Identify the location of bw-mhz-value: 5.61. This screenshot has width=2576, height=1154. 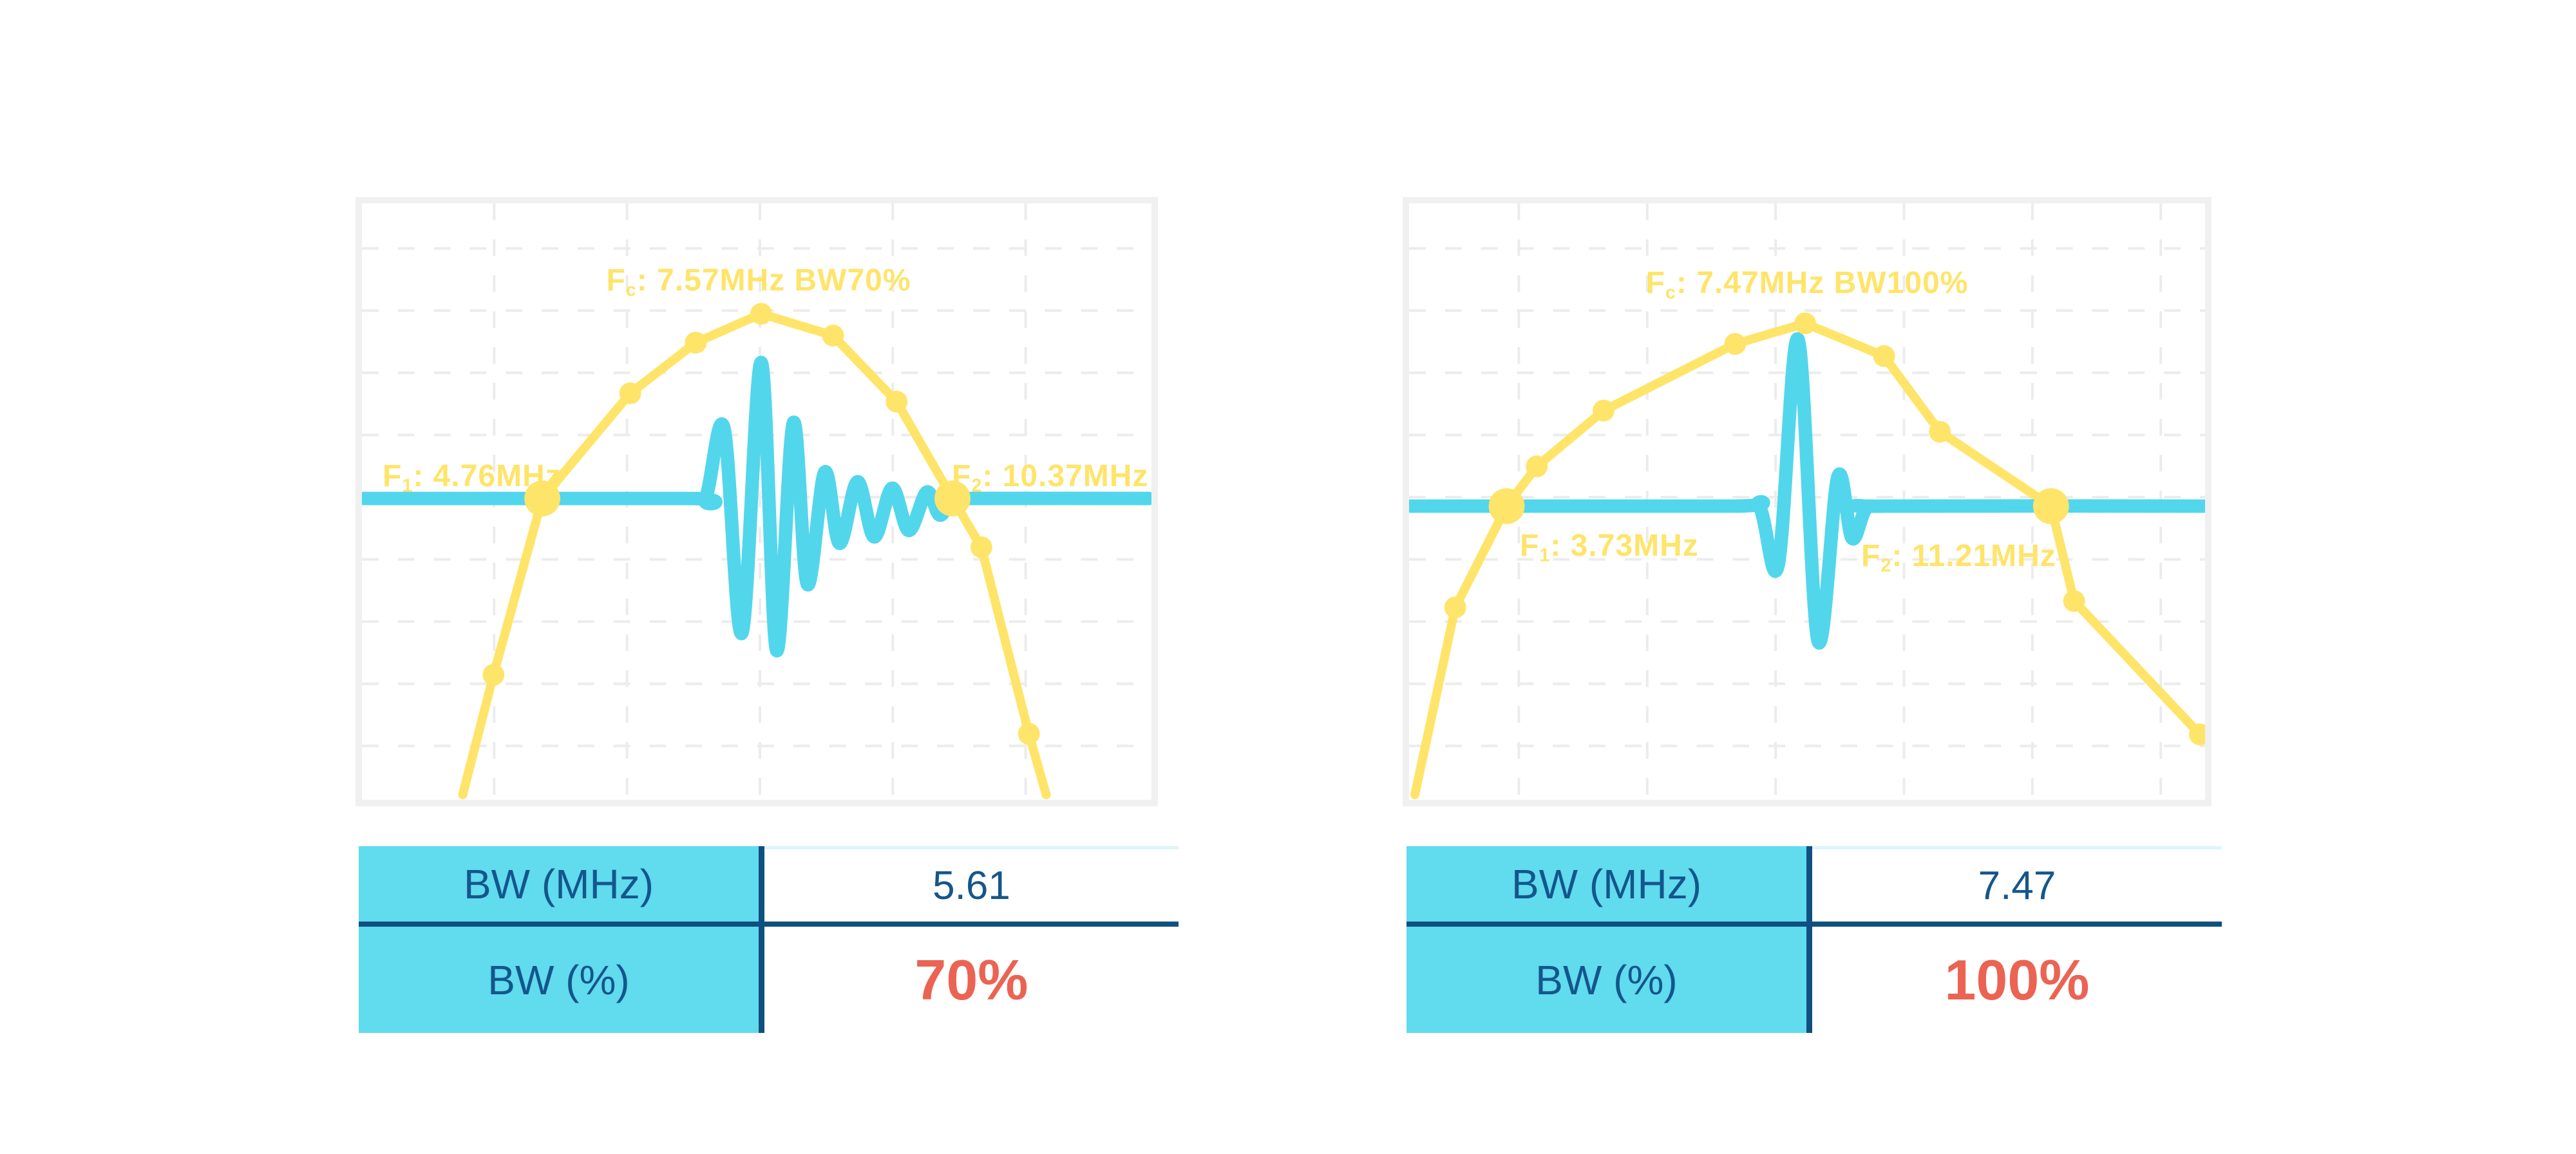
(972, 885).